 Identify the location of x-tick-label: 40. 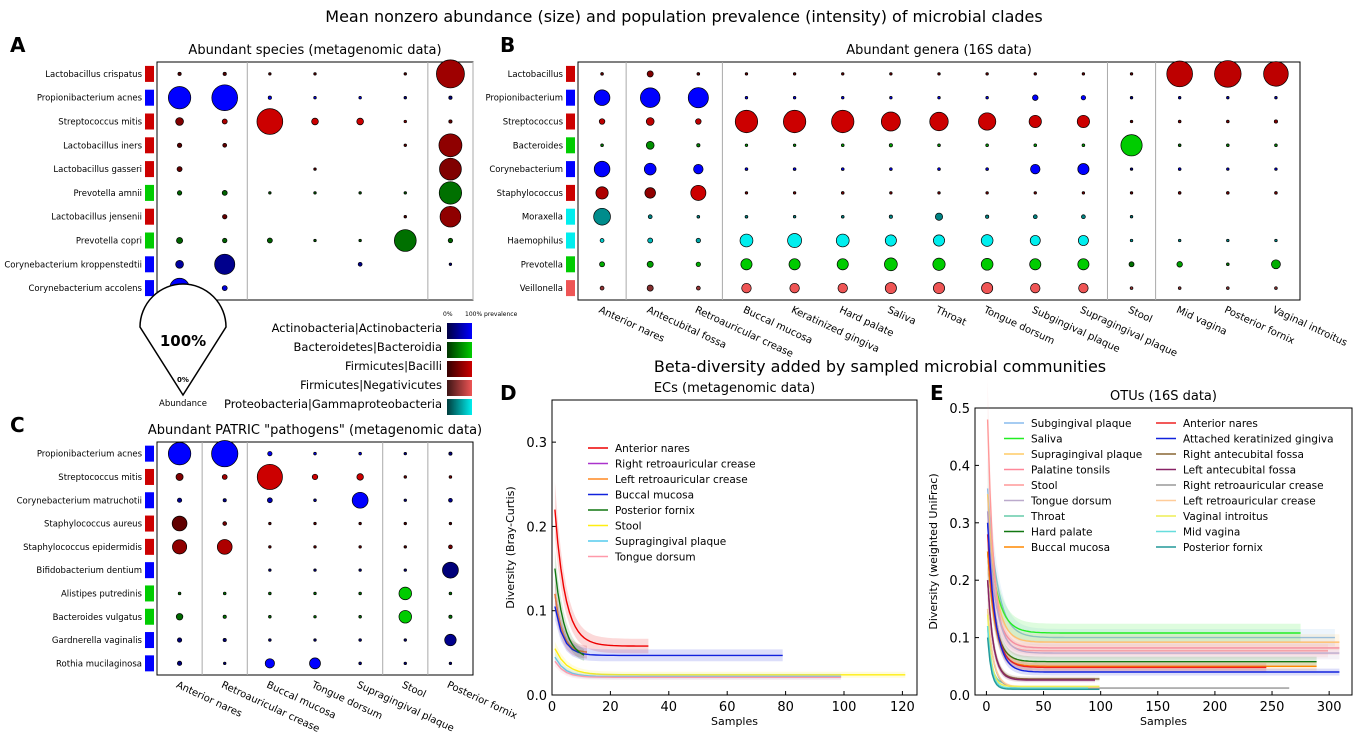
(669, 707).